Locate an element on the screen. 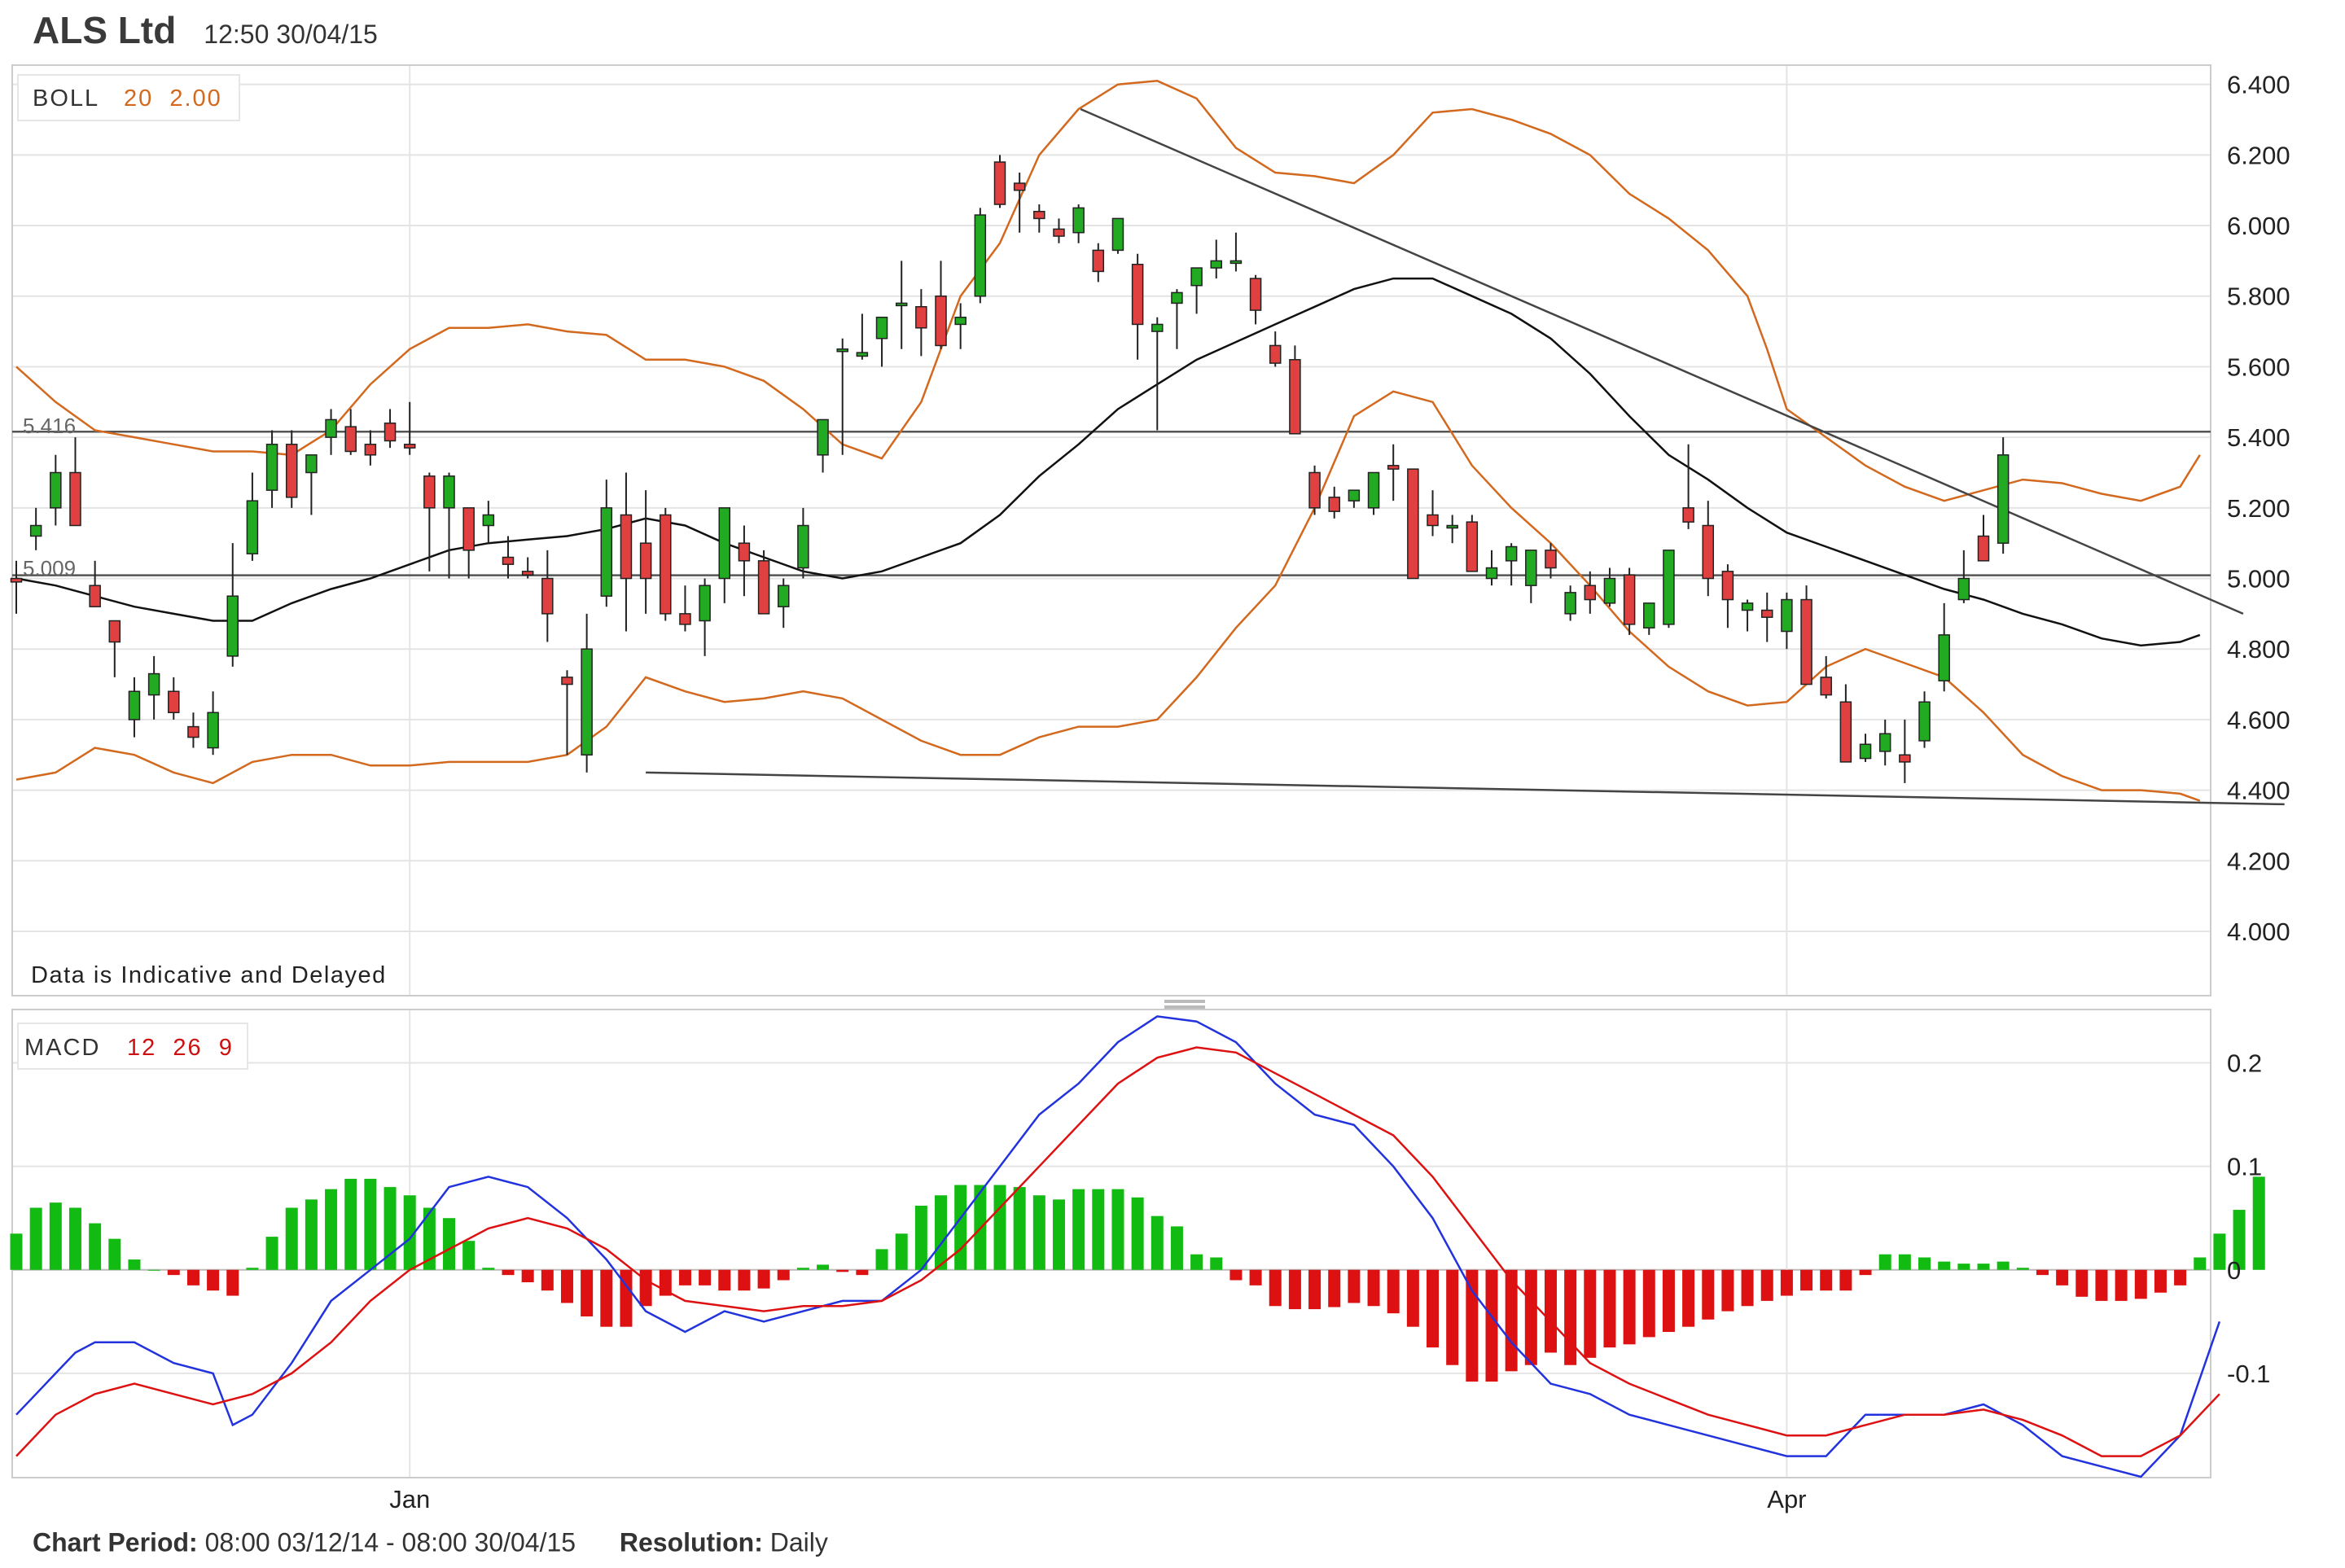 The width and height of the screenshot is (2345, 1568). price-tick-label: 6.000 is located at coordinates (2259, 226).